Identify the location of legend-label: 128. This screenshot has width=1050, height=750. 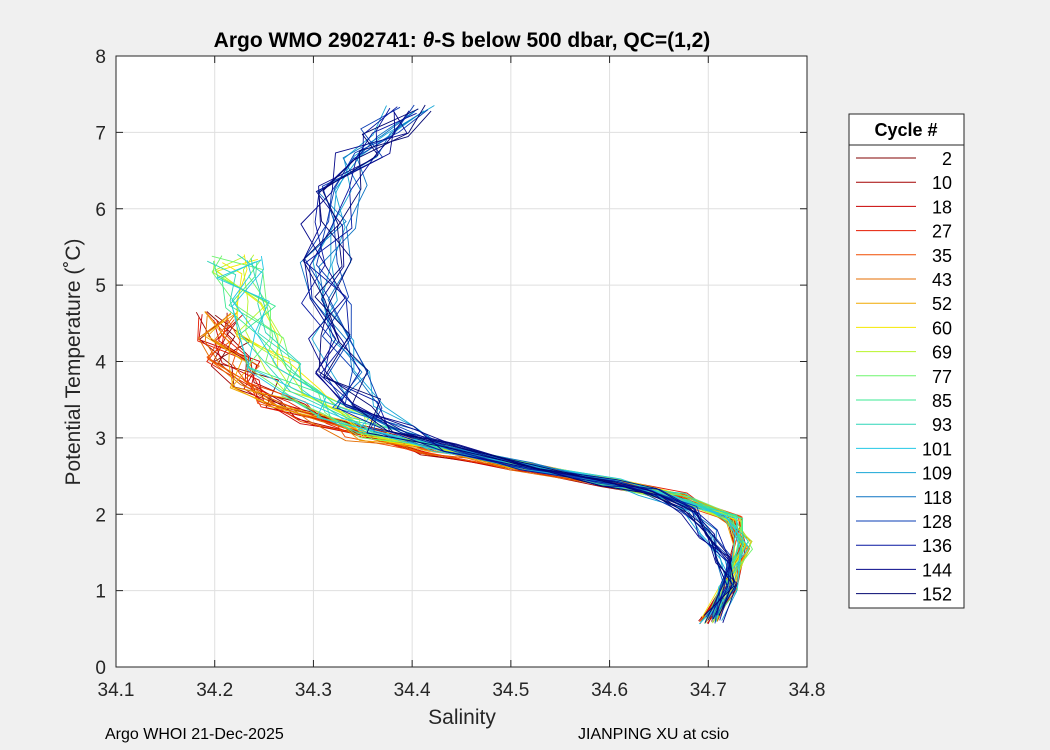
(937, 522).